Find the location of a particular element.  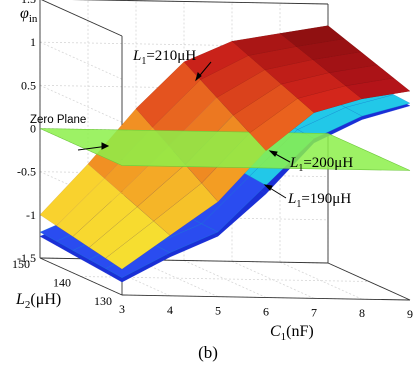

z-tick-label: -1 is located at coordinates (31, 215).